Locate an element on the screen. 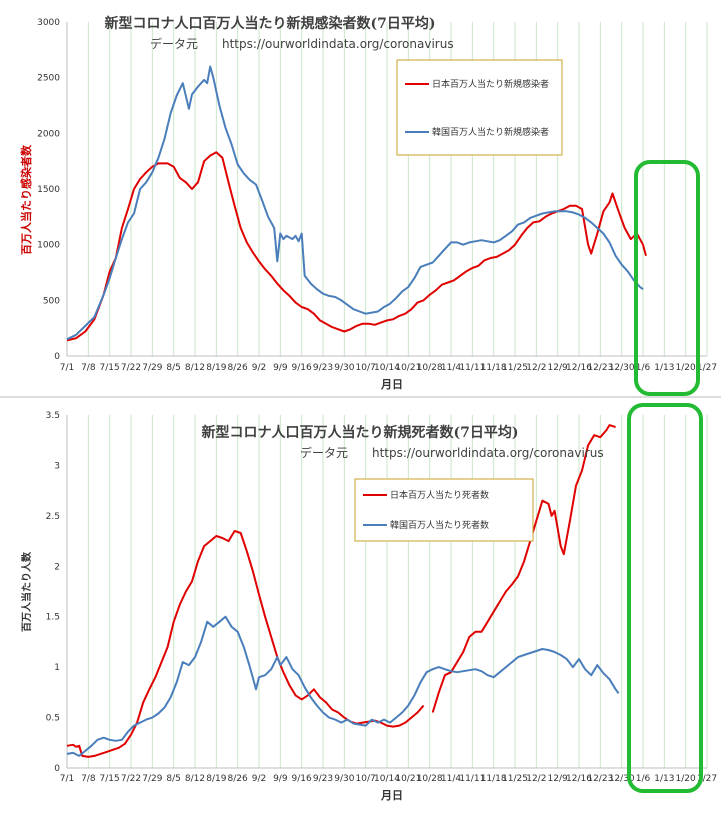 The image size is (721, 821). y-tick-label: 0.5 is located at coordinates (53, 719).